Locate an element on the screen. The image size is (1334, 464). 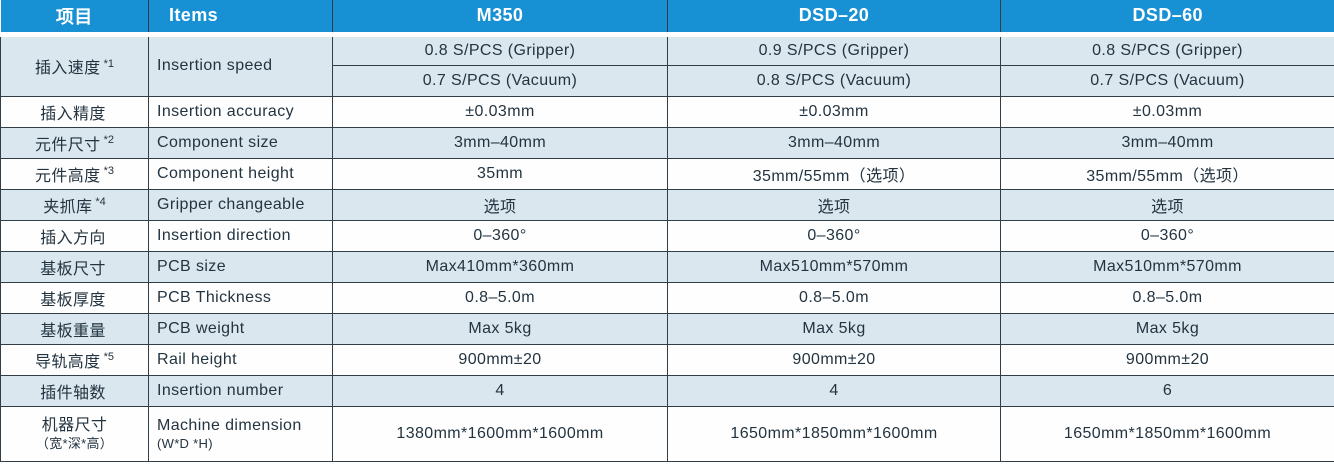
row-label-zh: 基板尺寸 is located at coordinates (74, 266).